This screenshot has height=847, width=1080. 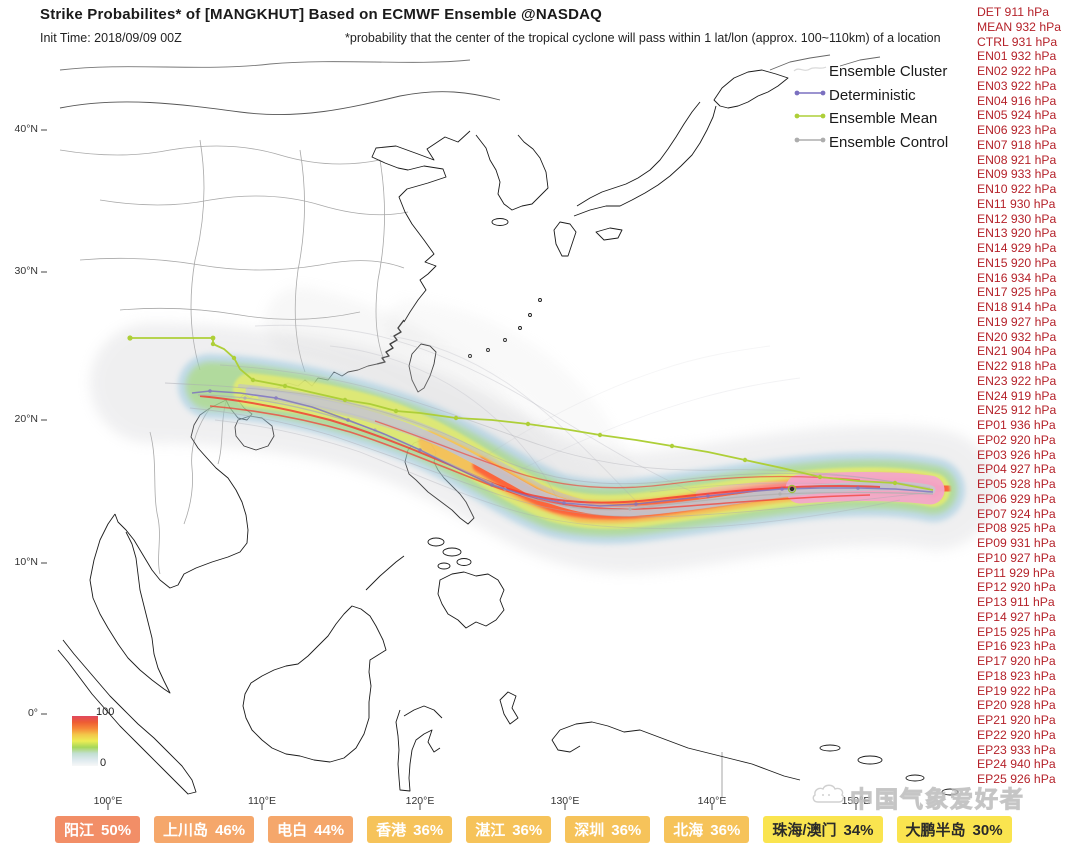 I want to click on pressure-item: EN17 925 hPa, so click(x=1017, y=292).